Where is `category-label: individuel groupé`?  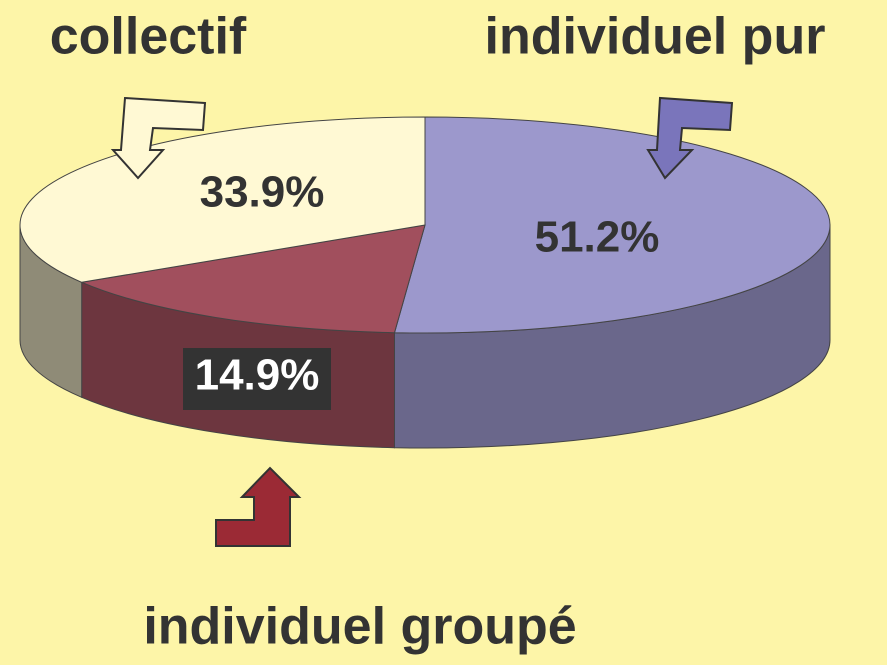 category-label: individuel groupé is located at coordinates (359, 627).